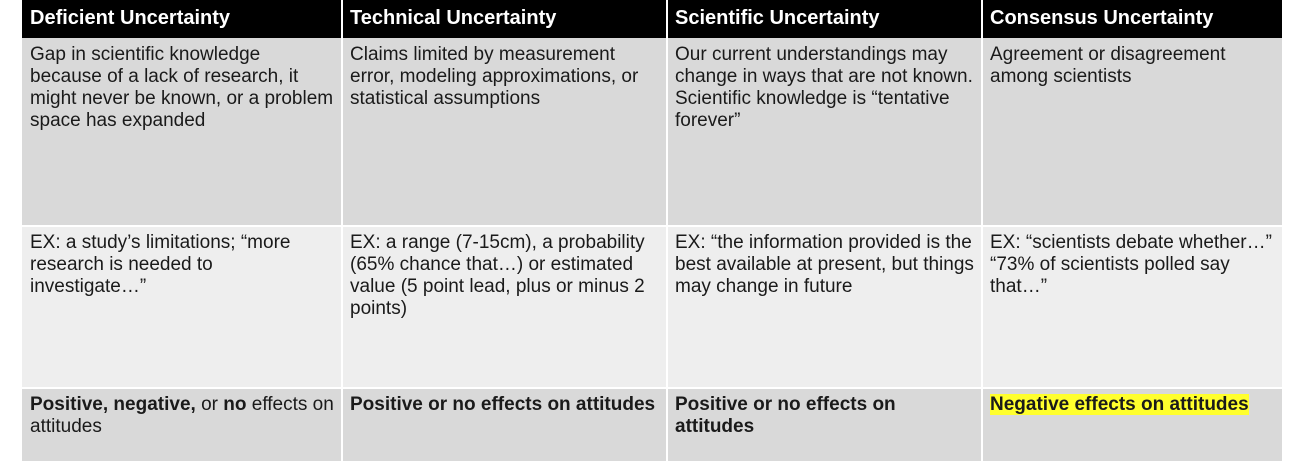  Describe the element at coordinates (824, 19) in the screenshot. I see `header-scientific: Scientific Uncertainty` at that location.